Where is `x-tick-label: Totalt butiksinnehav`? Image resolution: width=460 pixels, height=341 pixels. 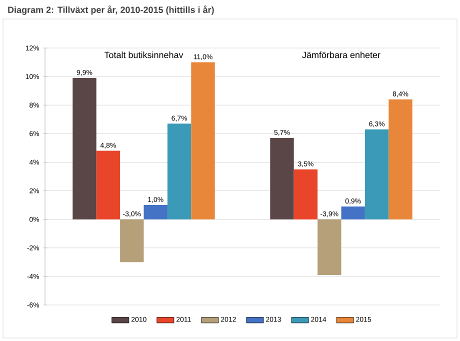
x-tick-label: Totalt butiksinnehav is located at coordinates (144, 55).